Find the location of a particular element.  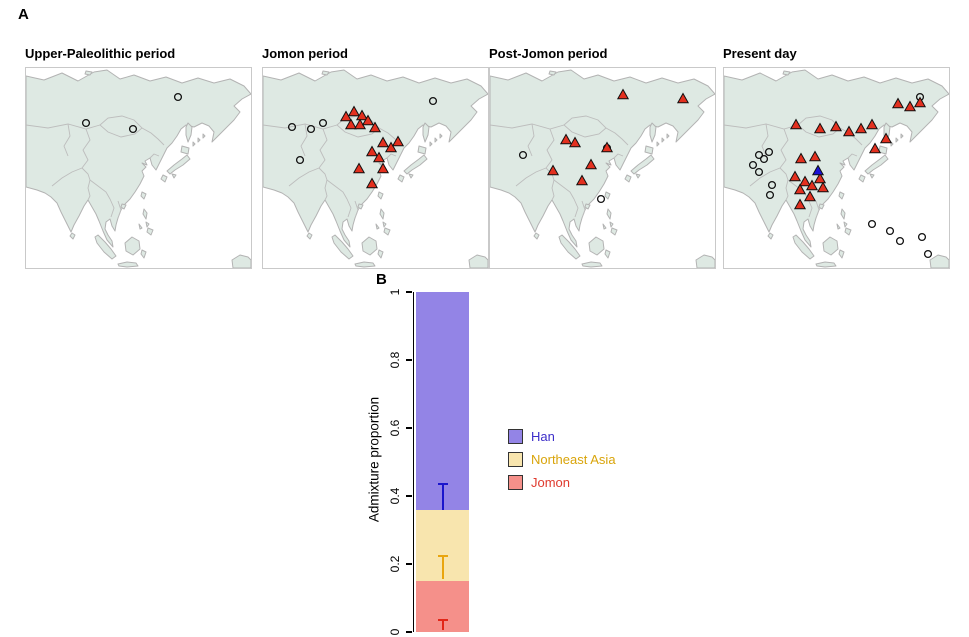

admixture-bar-plot: 0 0.2 0.4 0.6 0.8 1 is located at coordinates (430, 462).